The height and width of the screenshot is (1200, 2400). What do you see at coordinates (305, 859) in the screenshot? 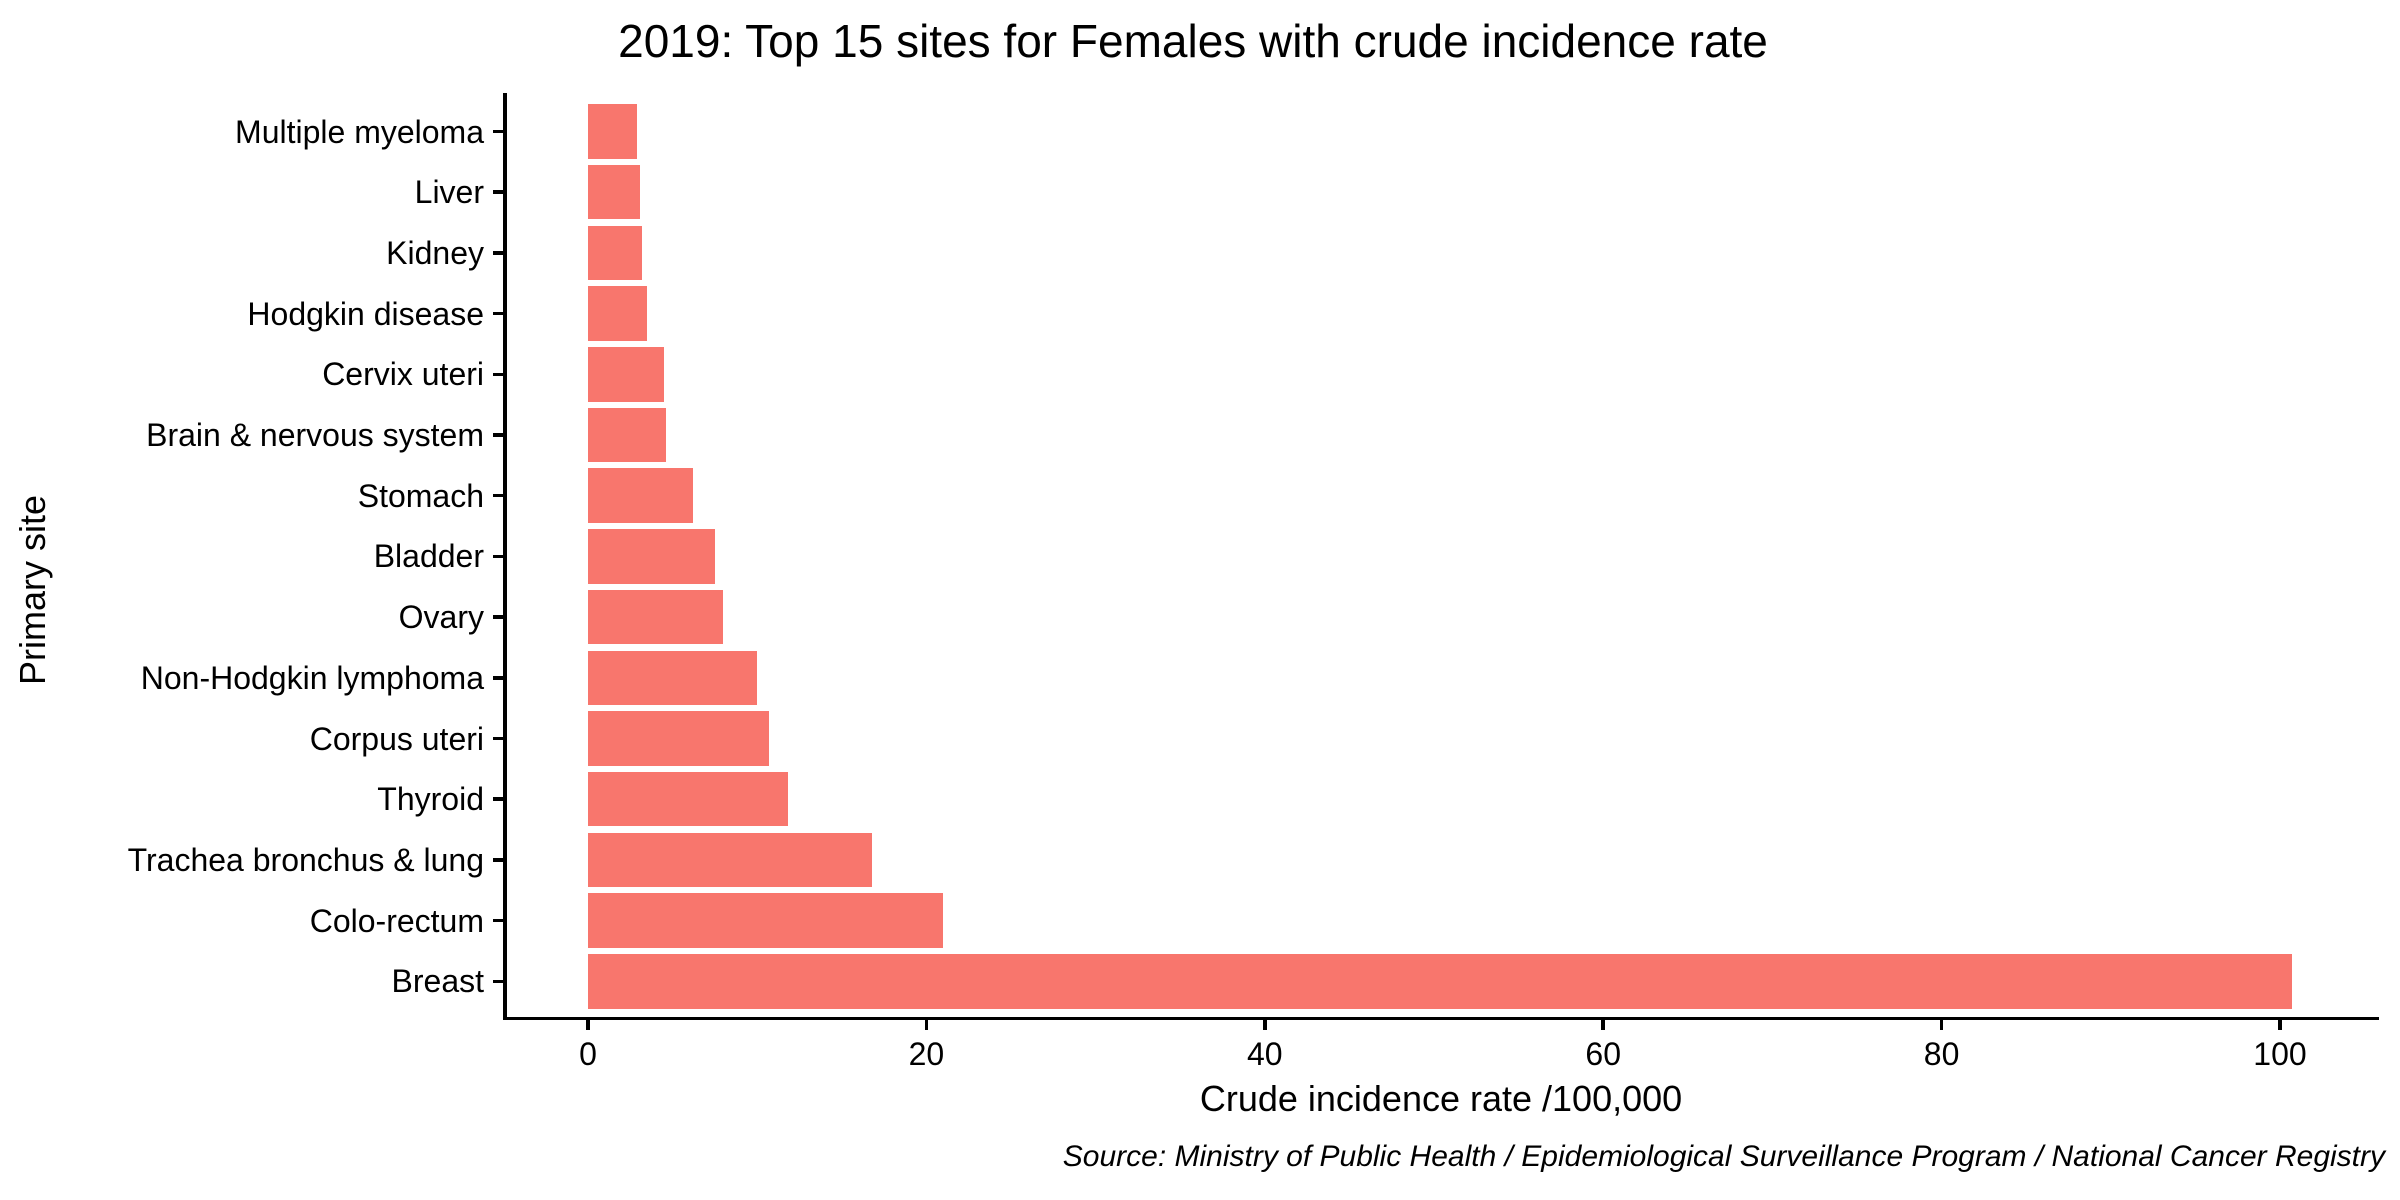
I see `y-tick-label: Trachea bronchus & lung` at bounding box center [305, 859].